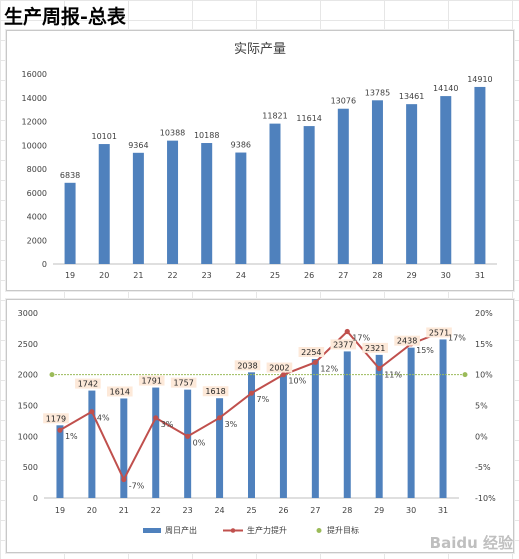 This screenshot has width=519, height=559. Describe the element at coordinates (152, 530) in the screenshot. I see `legend-bar-swatch` at that location.